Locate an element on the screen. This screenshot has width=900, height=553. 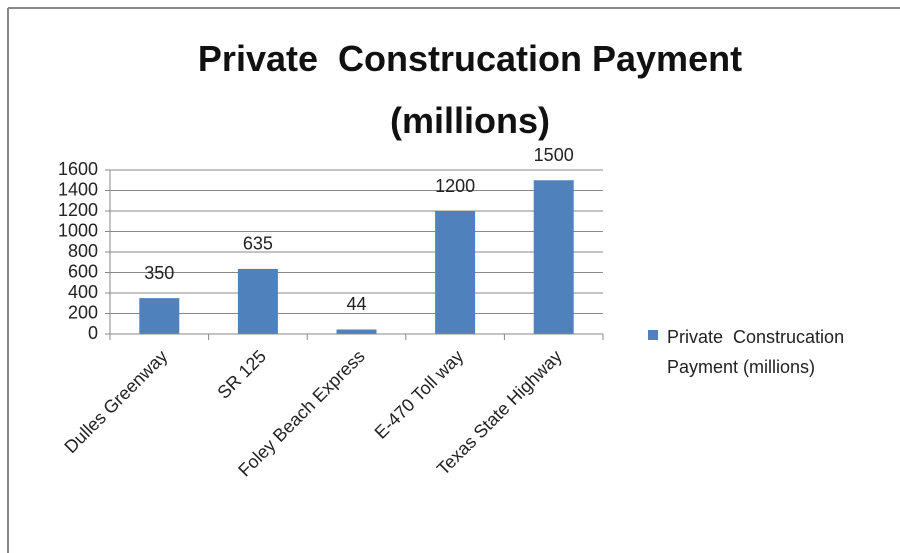
data-label: 1500 is located at coordinates (554, 155).